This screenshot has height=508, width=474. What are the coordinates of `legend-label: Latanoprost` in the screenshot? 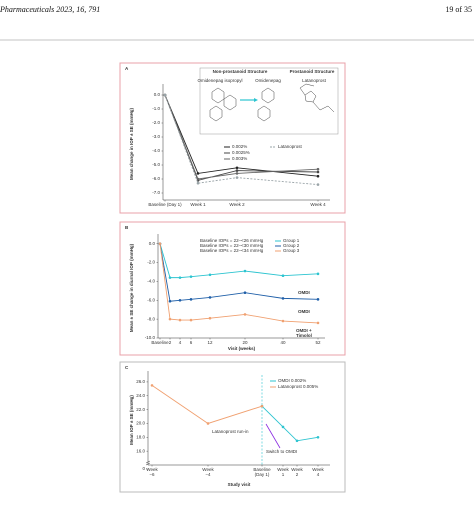 It's located at (290, 146).